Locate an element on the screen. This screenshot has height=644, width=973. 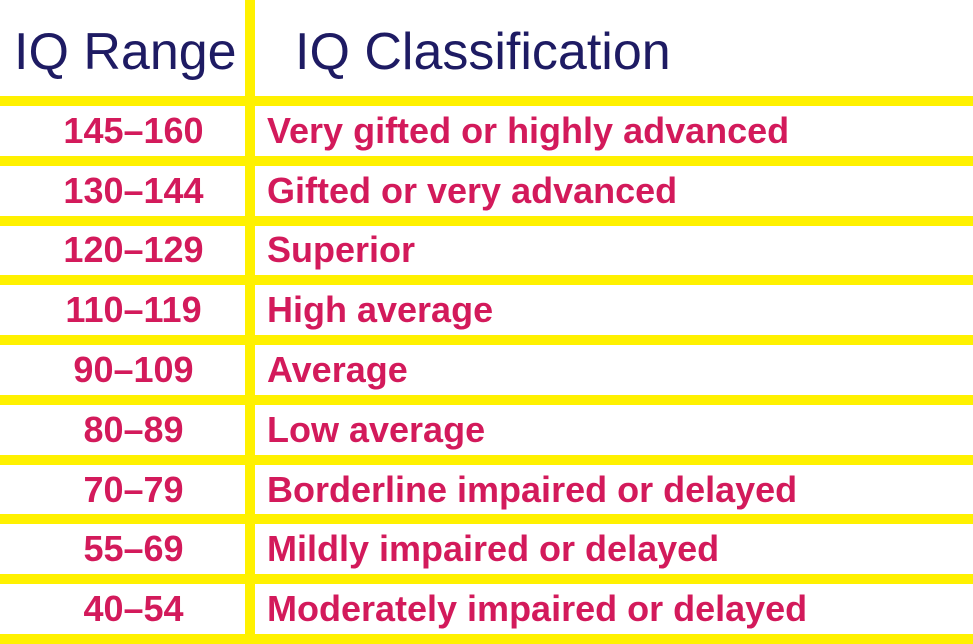
table-row: 90–109 Average is located at coordinates (486, 375).